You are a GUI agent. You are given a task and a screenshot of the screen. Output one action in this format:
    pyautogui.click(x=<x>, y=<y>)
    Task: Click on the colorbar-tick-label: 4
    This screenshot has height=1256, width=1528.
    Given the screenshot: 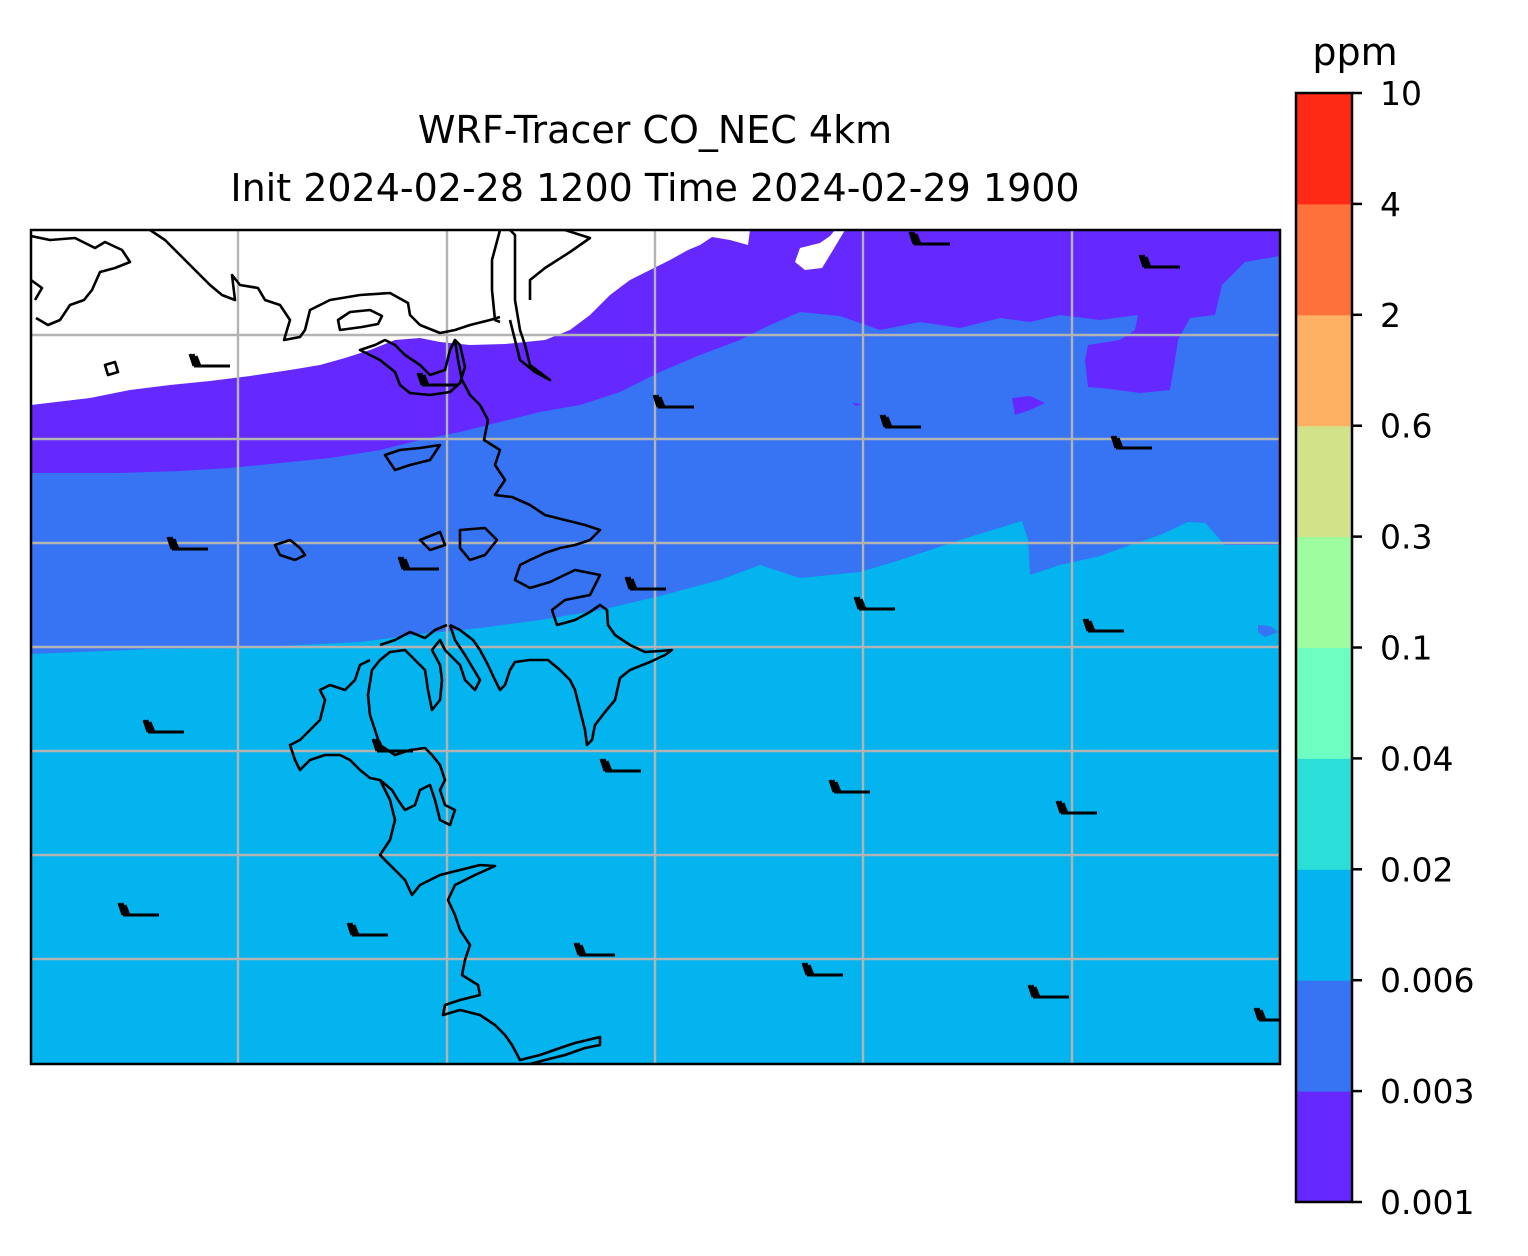 What is the action you would take?
    pyautogui.click(x=1390, y=204)
    